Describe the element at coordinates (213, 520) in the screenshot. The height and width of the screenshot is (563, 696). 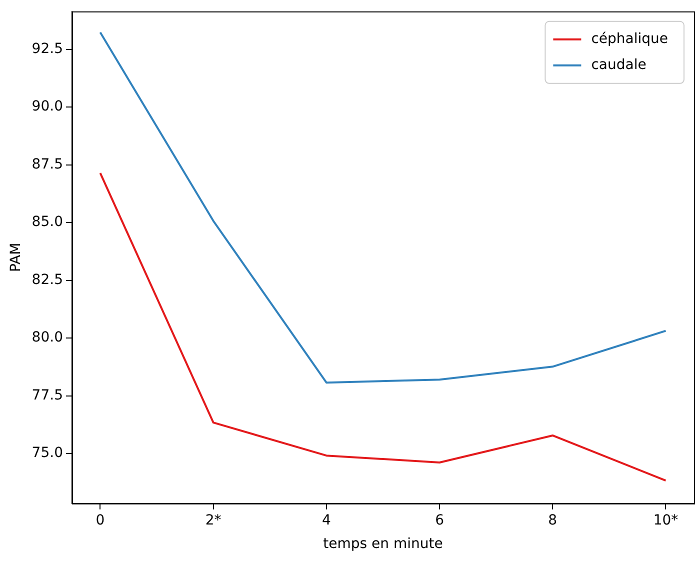
I see `x-tick-label: 2*` at that location.